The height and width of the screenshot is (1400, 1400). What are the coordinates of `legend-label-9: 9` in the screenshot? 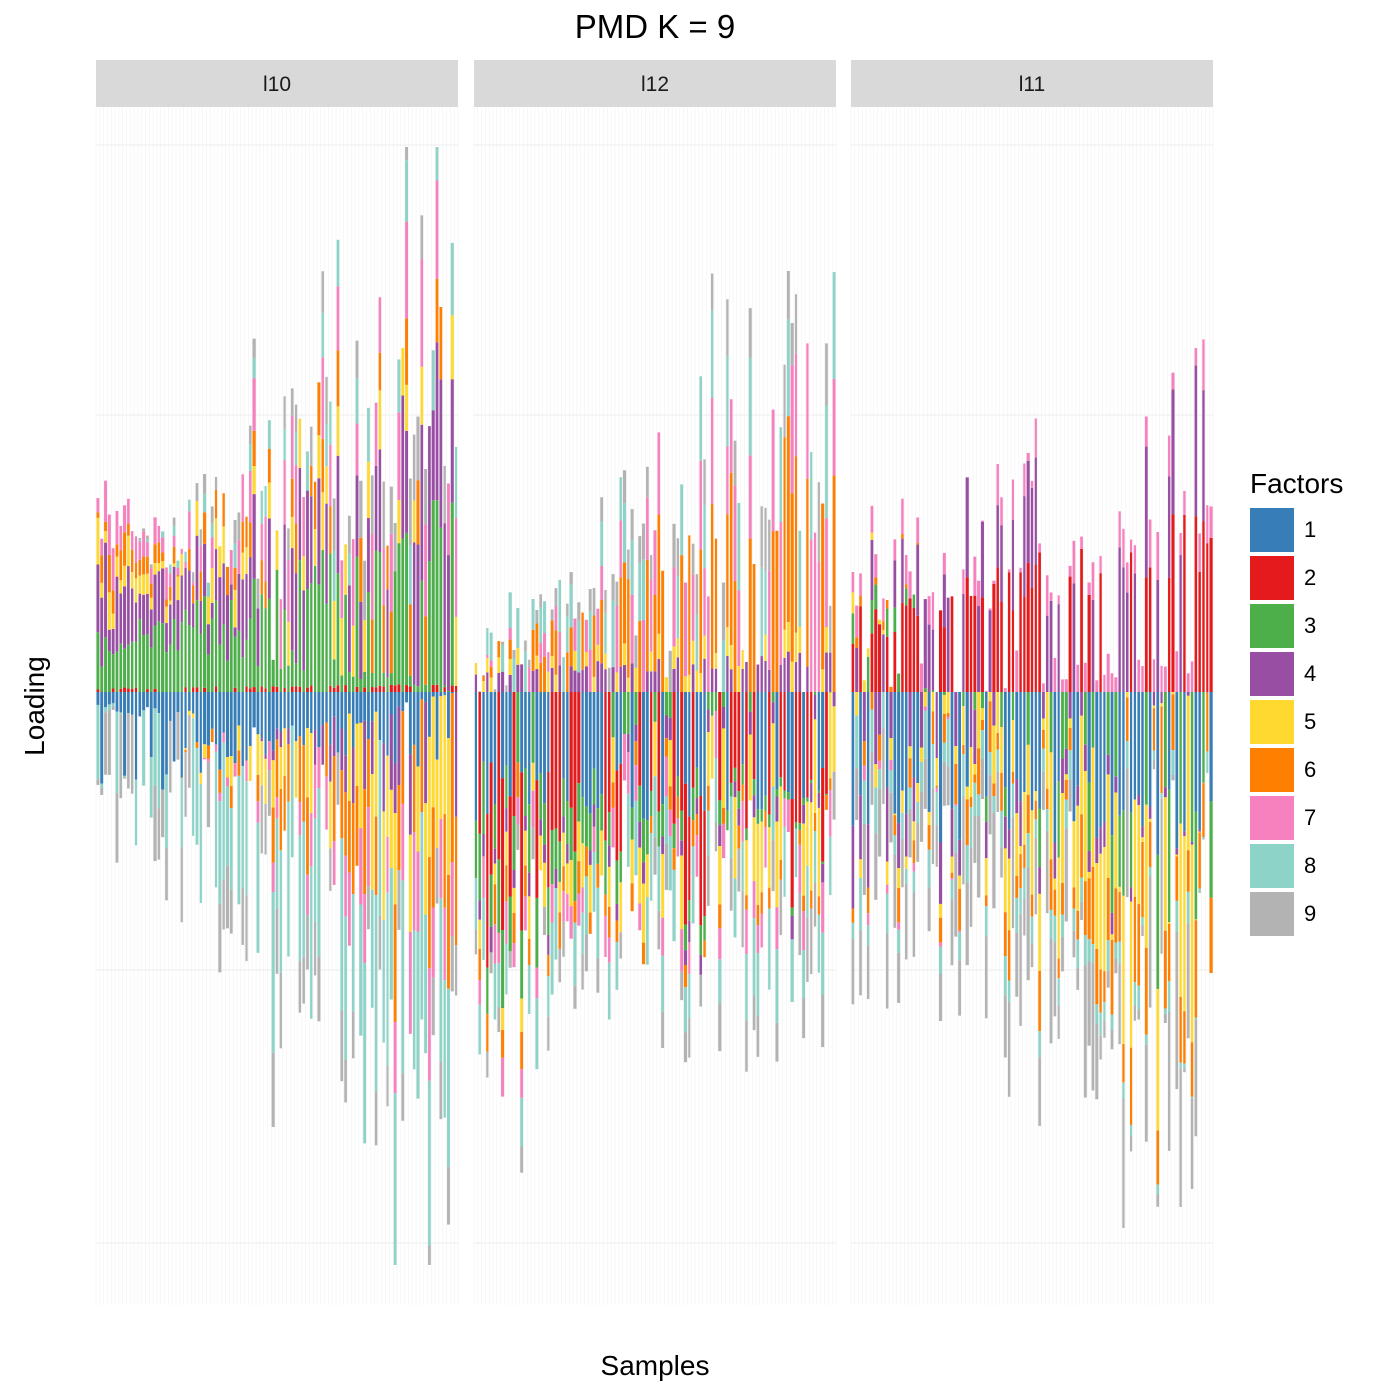 It's located at (1310, 913).